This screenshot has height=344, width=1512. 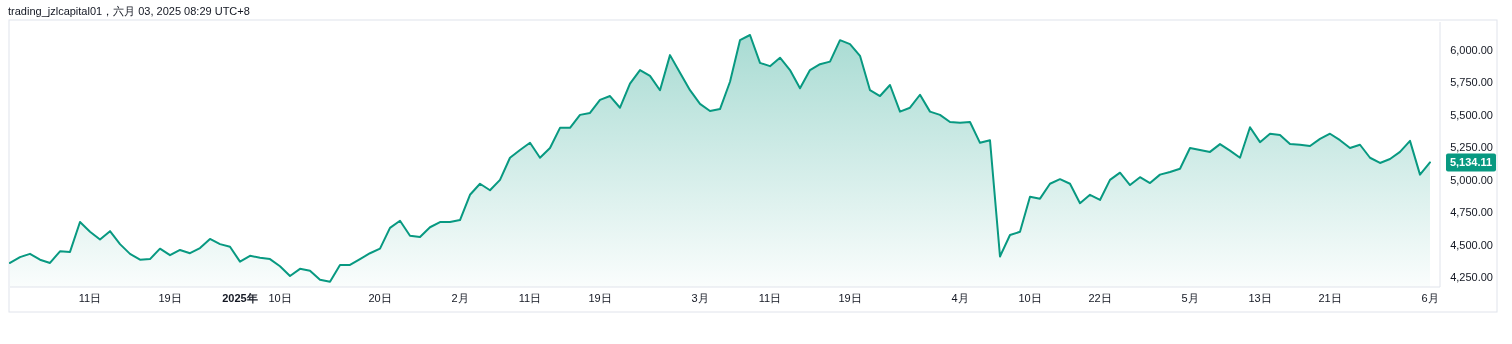 What do you see at coordinates (129, 11) in the screenshot?
I see `chart-title: trading_jzlcapital01，六月 03, 2025 08:29 UTC+8` at bounding box center [129, 11].